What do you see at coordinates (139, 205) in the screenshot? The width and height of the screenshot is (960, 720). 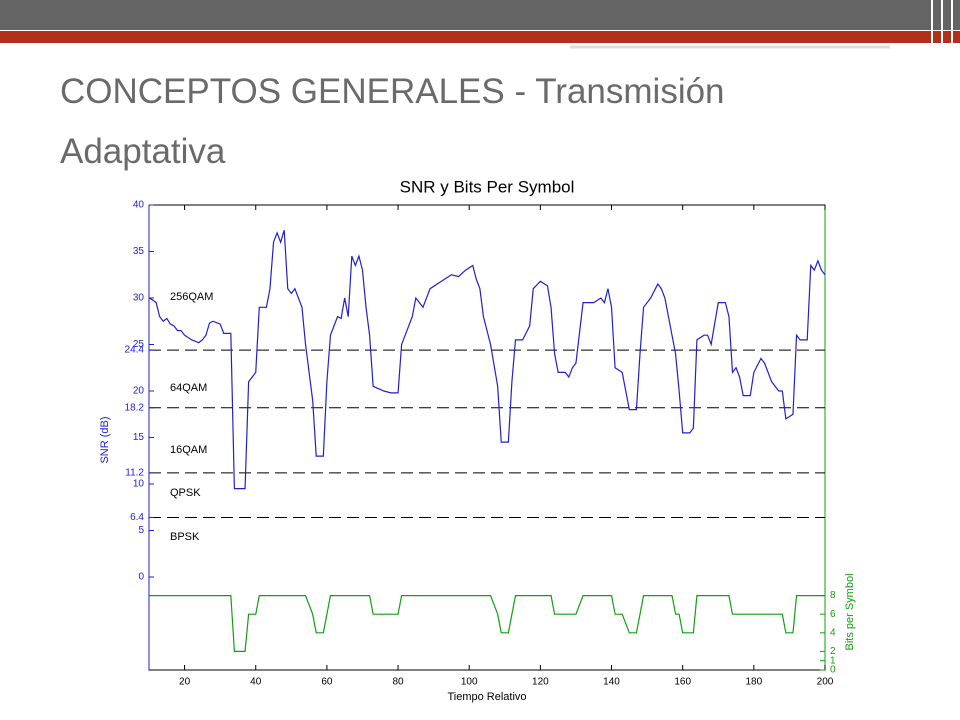 I see `y-tick-label: 40` at bounding box center [139, 205].